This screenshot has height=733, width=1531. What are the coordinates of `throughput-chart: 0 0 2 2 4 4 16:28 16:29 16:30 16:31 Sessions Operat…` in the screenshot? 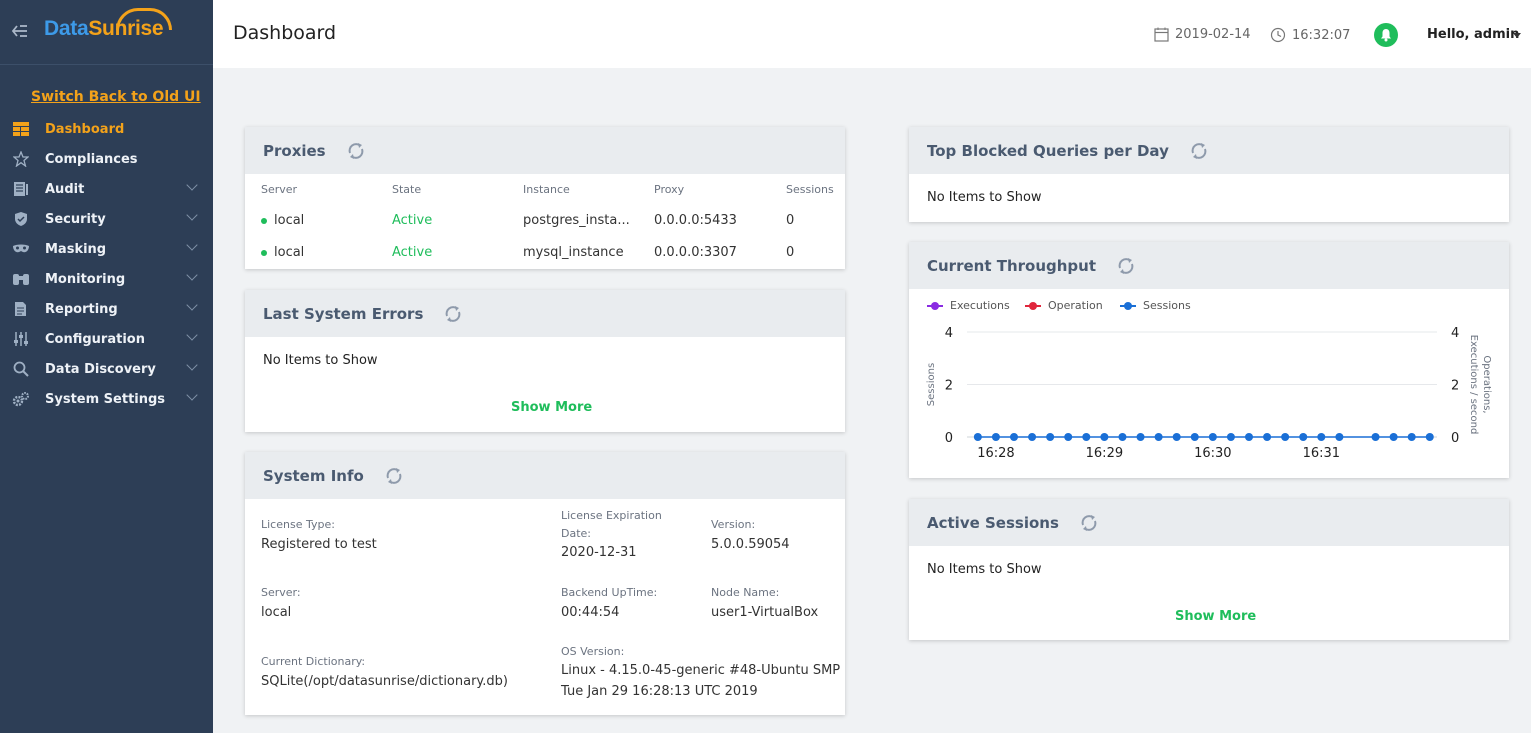 It's located at (1209, 393).